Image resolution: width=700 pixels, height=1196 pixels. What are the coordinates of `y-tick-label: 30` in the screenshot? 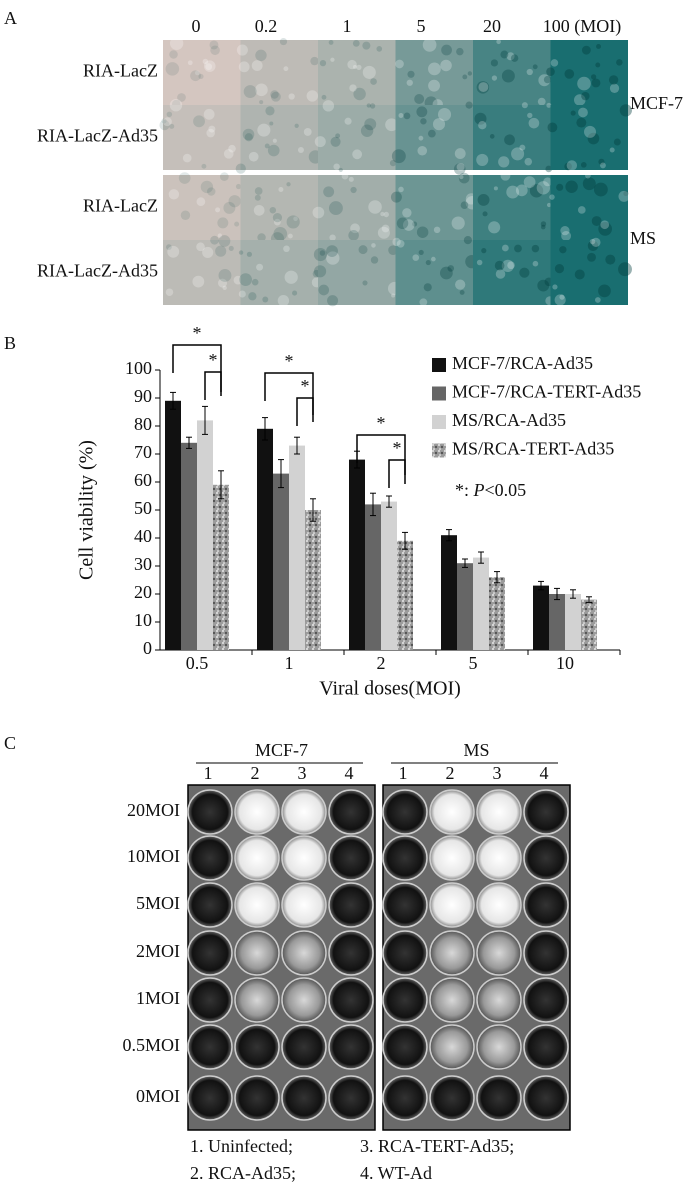 It's located at (143, 564).